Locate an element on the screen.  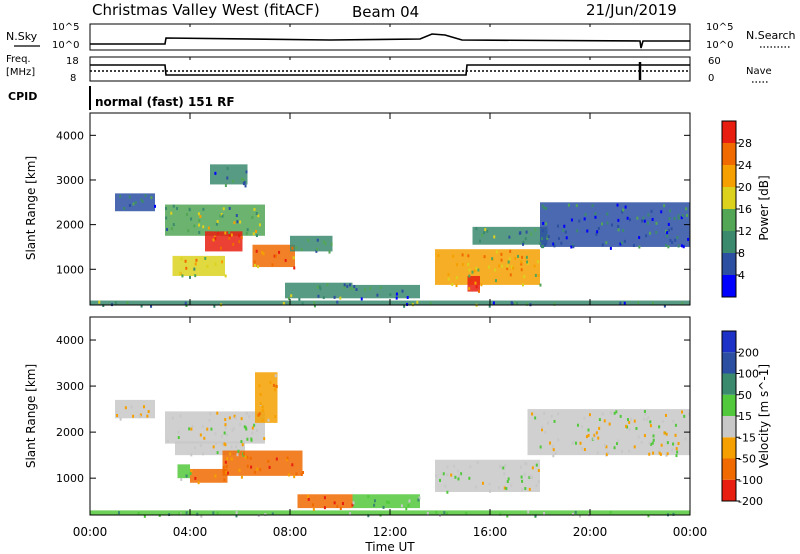
noise-tick-left-high: 10^5 is located at coordinates (65, 27).